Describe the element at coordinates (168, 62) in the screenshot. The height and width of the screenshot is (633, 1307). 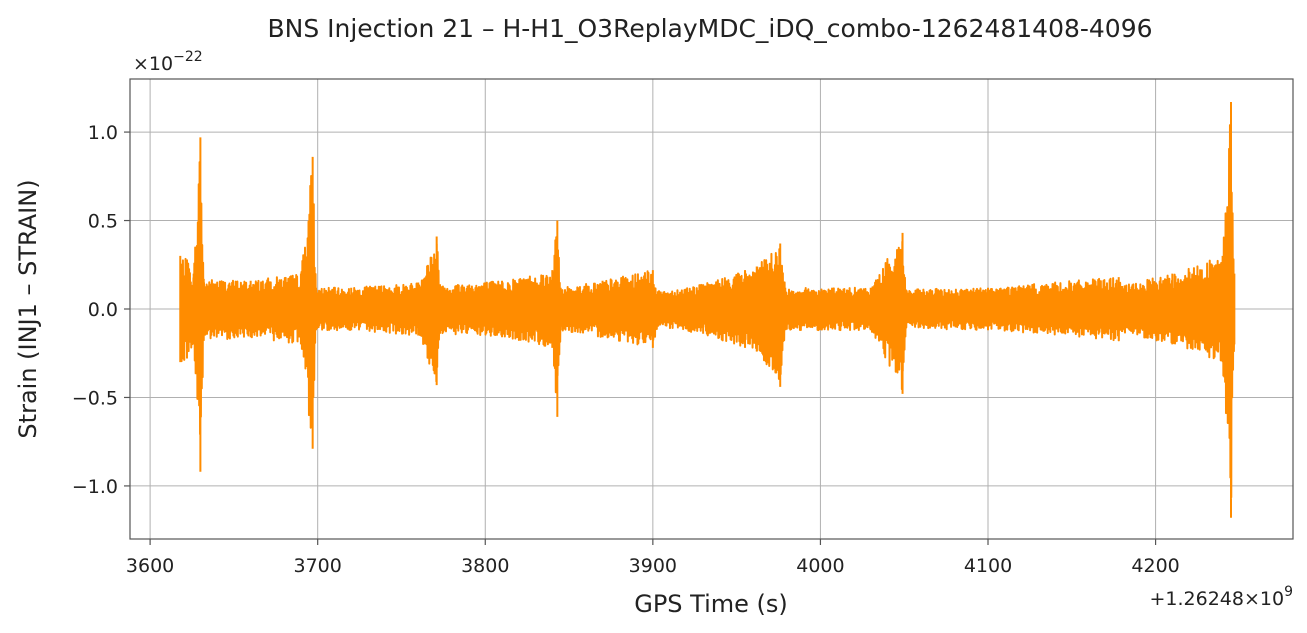
I see `y-scale-factor: ×10⁻²²` at that location.